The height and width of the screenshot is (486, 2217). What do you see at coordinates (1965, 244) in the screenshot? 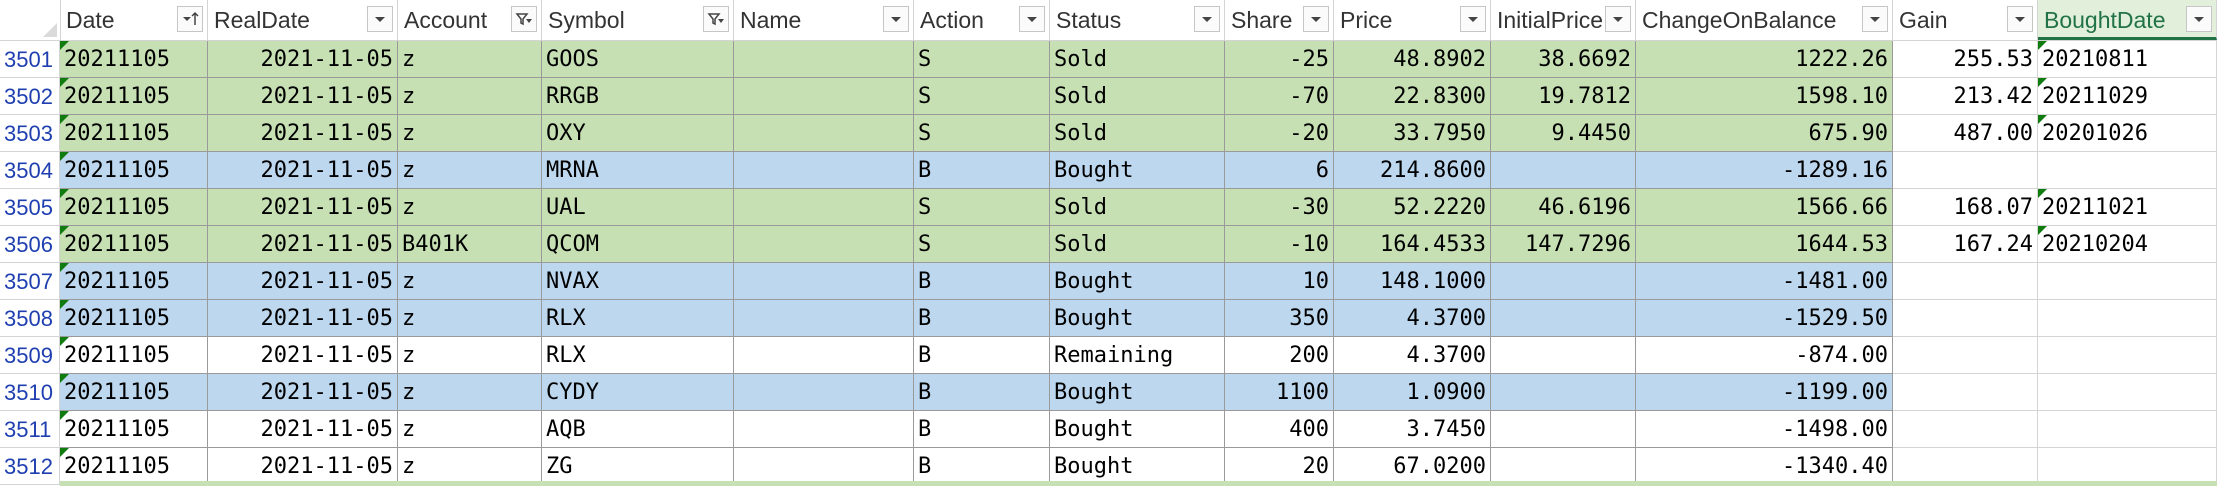
I see `cell-gain: 167.24` at bounding box center [1965, 244].